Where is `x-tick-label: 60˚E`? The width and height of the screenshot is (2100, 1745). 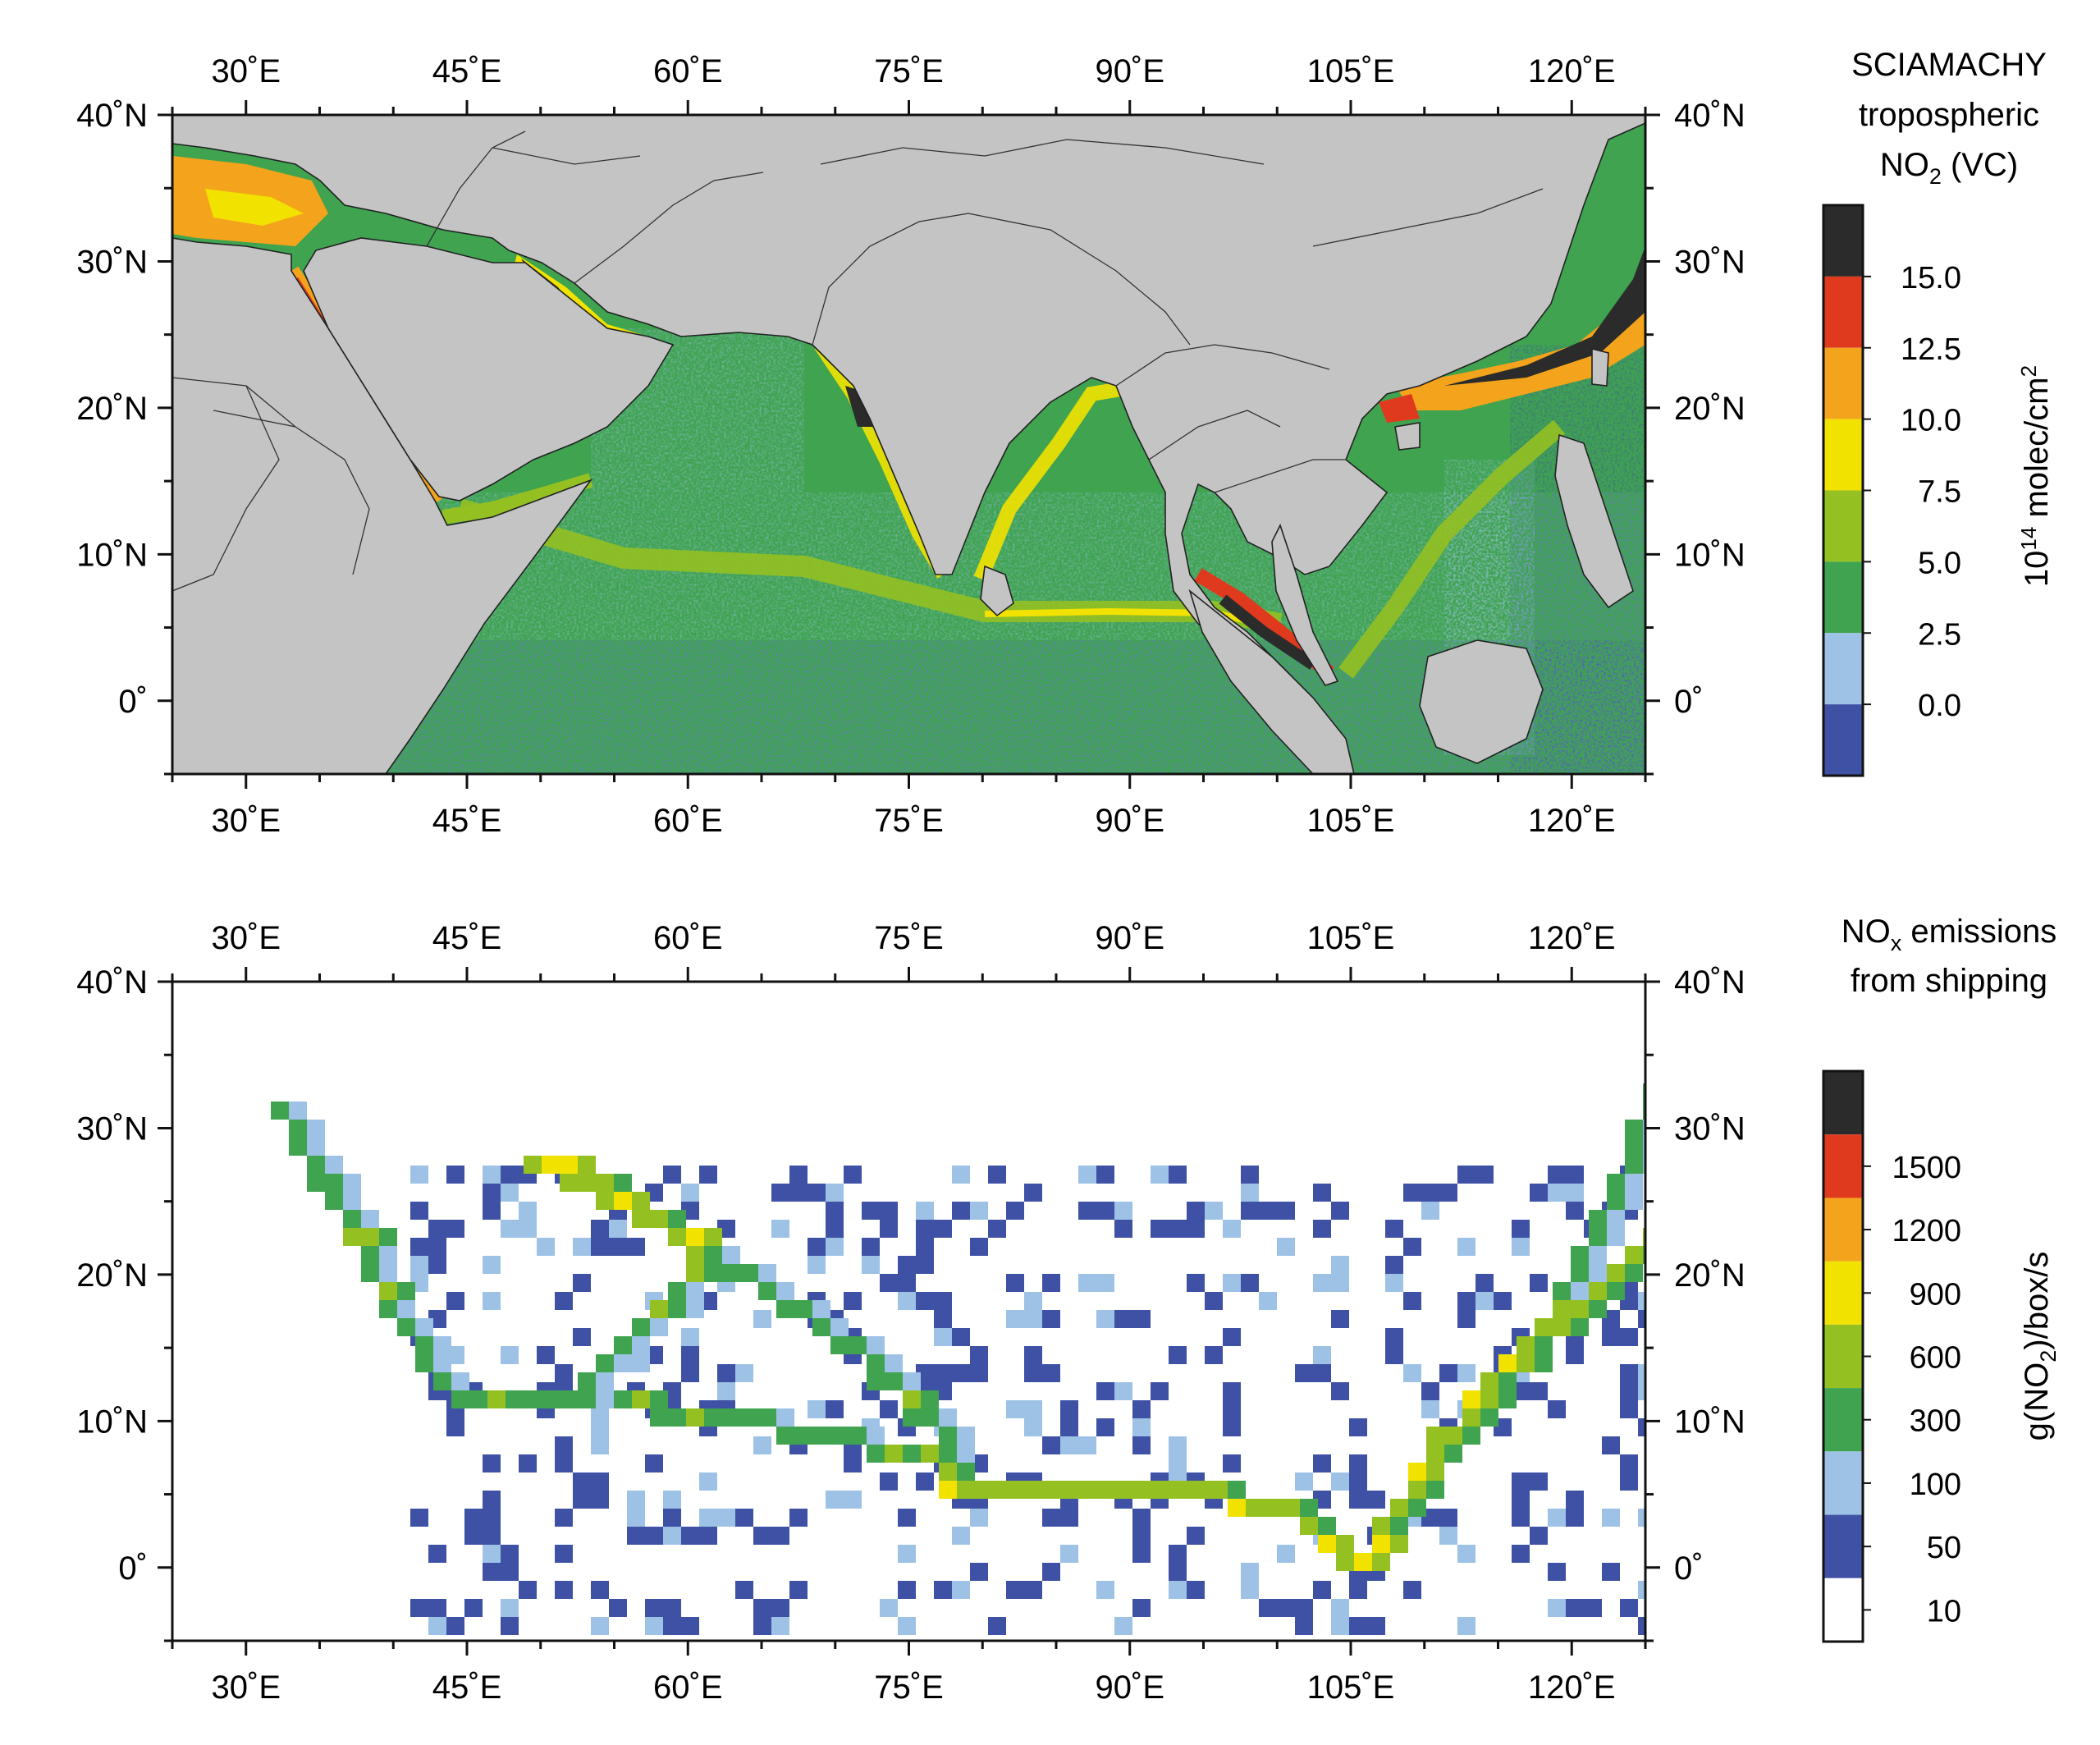 x-tick-label: 60˚E is located at coordinates (688, 71).